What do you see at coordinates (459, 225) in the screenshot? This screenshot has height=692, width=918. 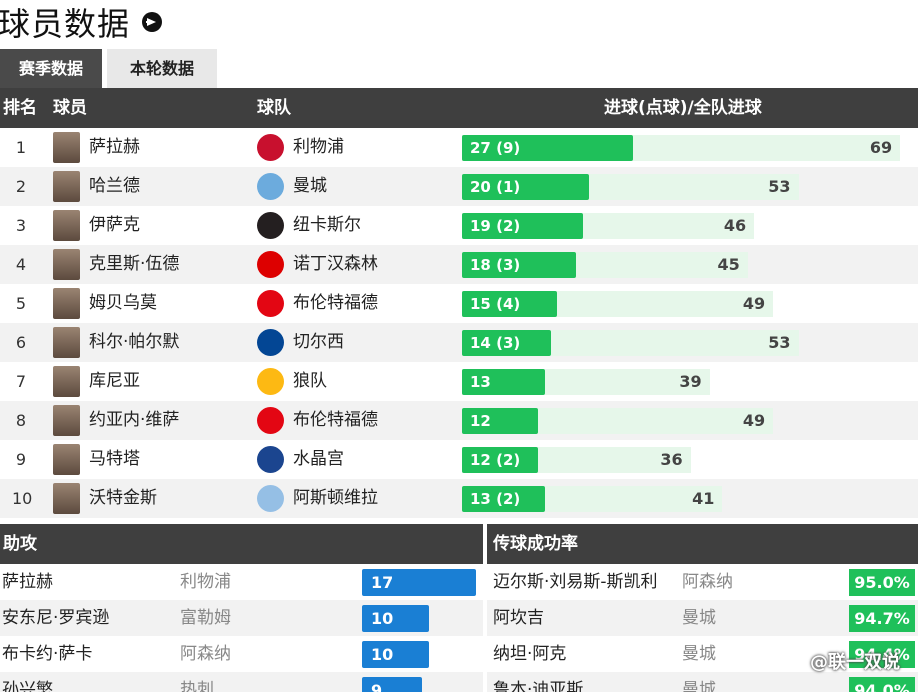 I see `table-row: 3 伊萨克 纽卡斯尔 19 (2) 46` at bounding box center [459, 225].